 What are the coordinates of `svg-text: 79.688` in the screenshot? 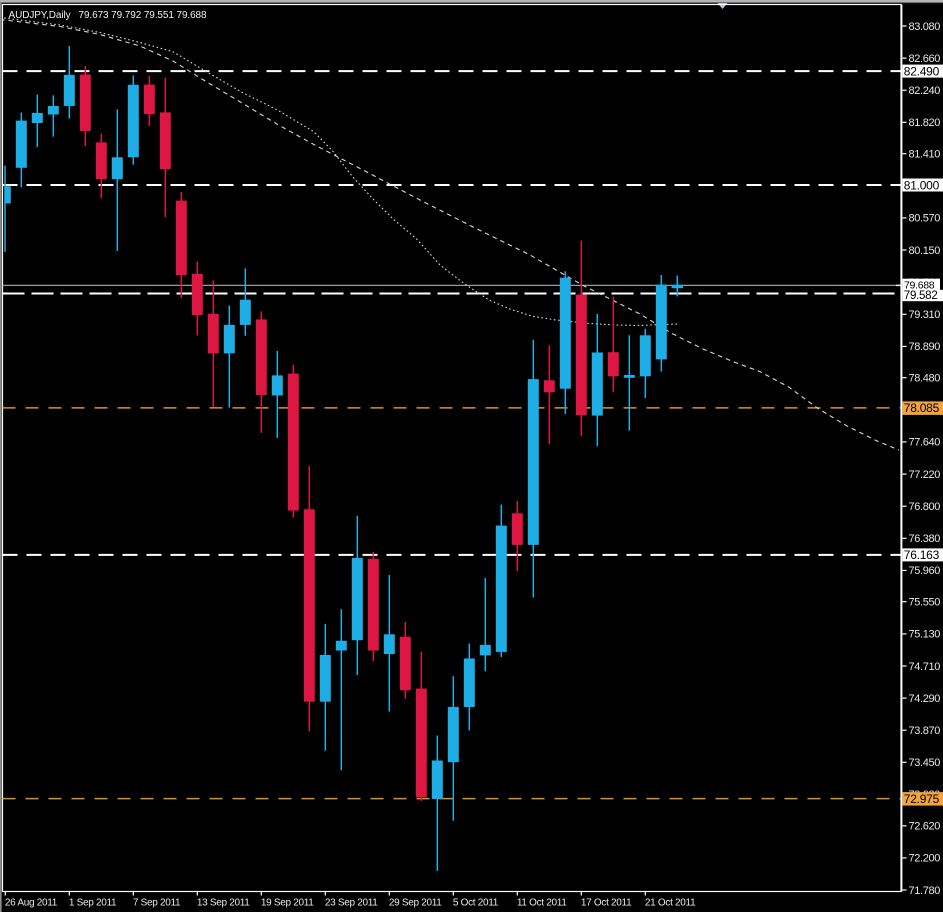 It's located at (919, 285).